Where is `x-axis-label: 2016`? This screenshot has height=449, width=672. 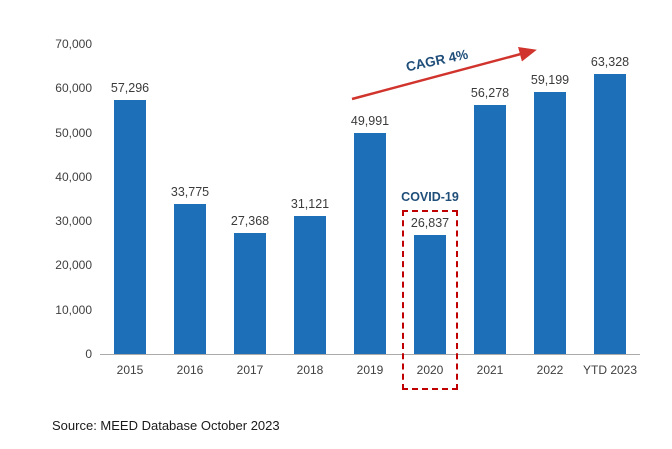
x-axis-label: 2016 is located at coordinates (190, 370).